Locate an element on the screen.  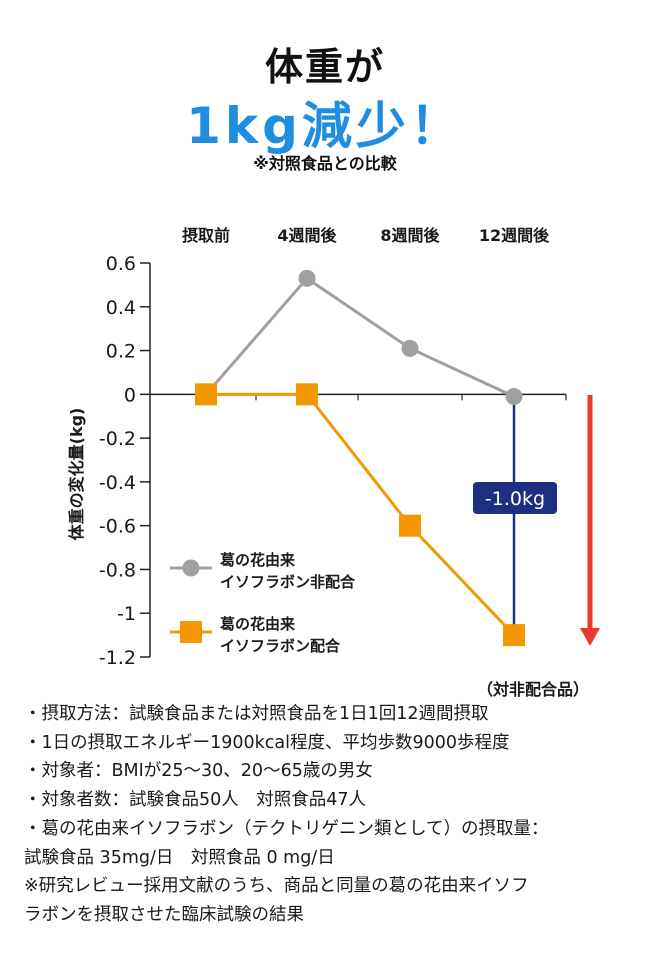
difference-label-box is located at coordinates (515, 498).